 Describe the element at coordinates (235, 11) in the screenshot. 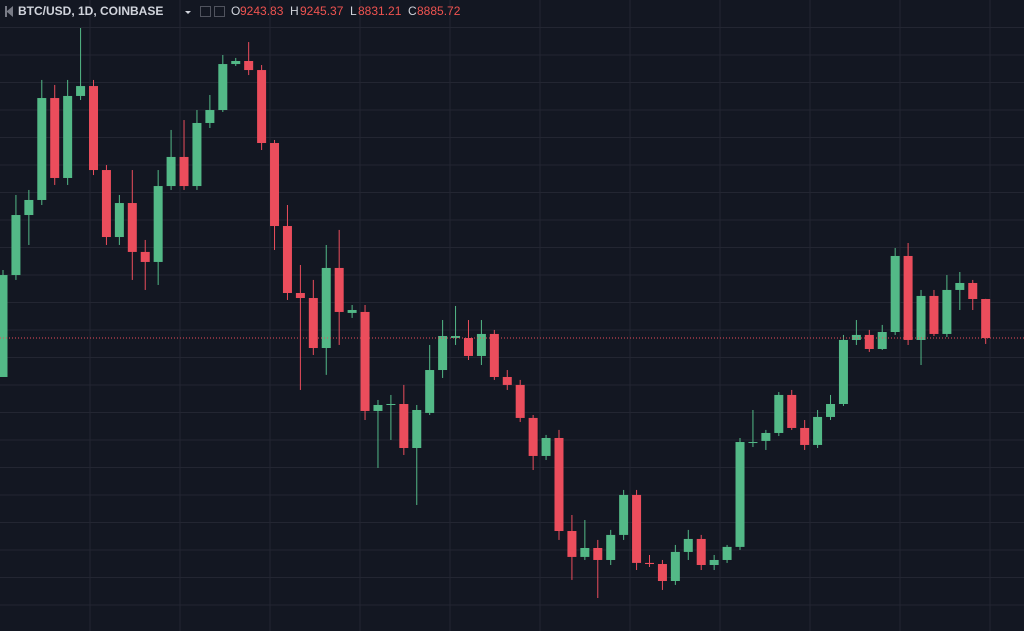

I see `ohlc-label: O` at that location.